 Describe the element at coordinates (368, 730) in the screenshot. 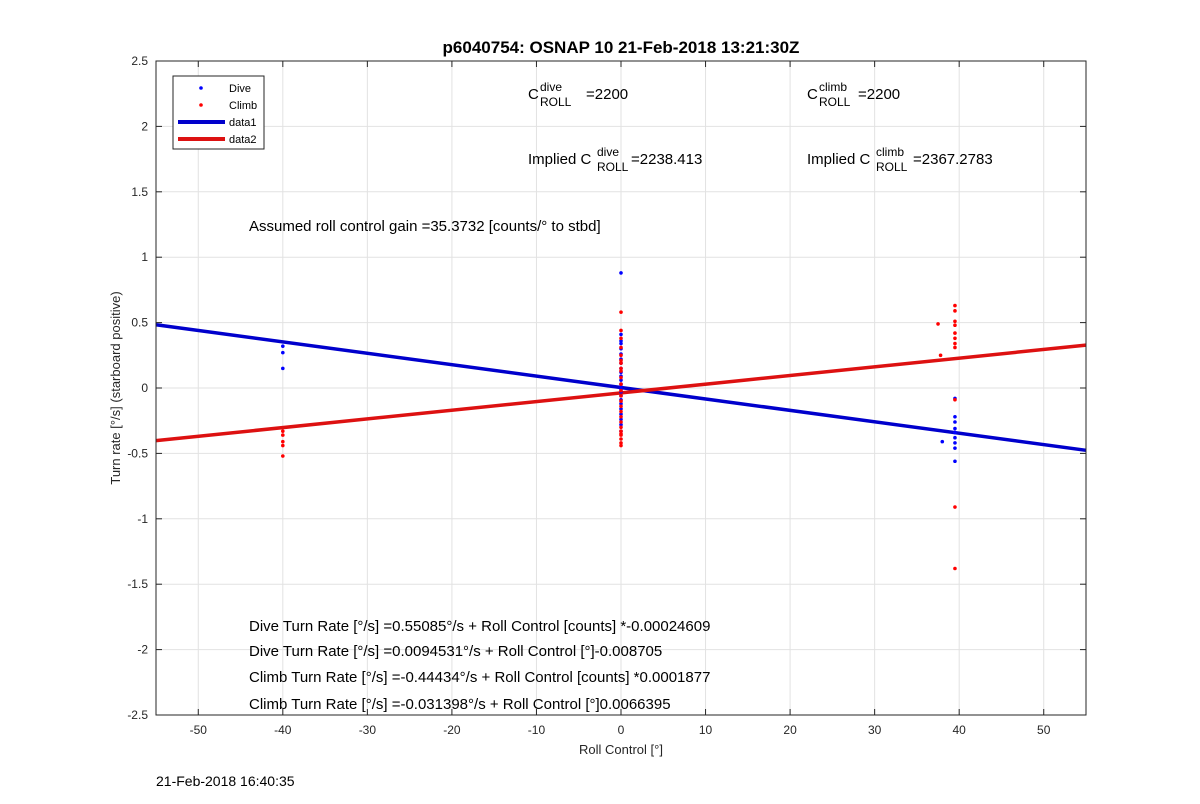

I see `x-tick-label: -30` at that location.